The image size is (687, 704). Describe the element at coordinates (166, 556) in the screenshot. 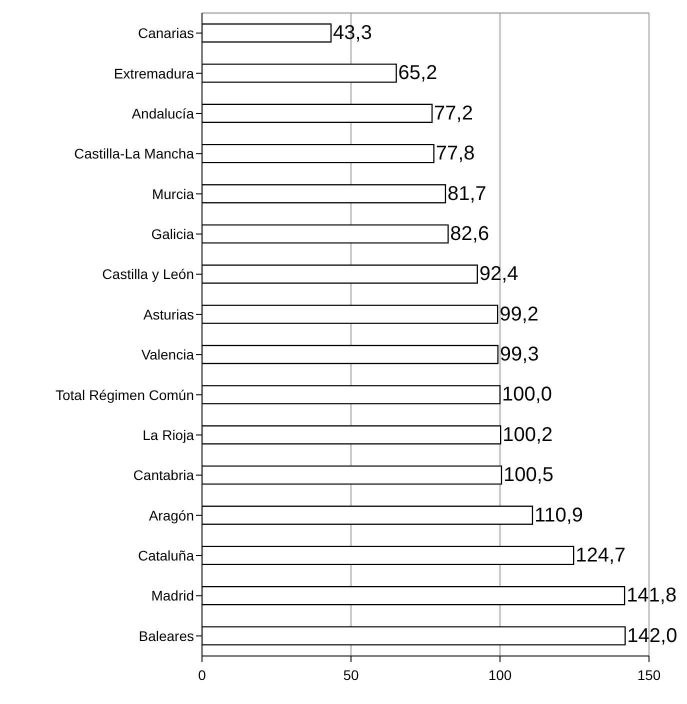

I see `y-tick-label: Cataluña` at that location.